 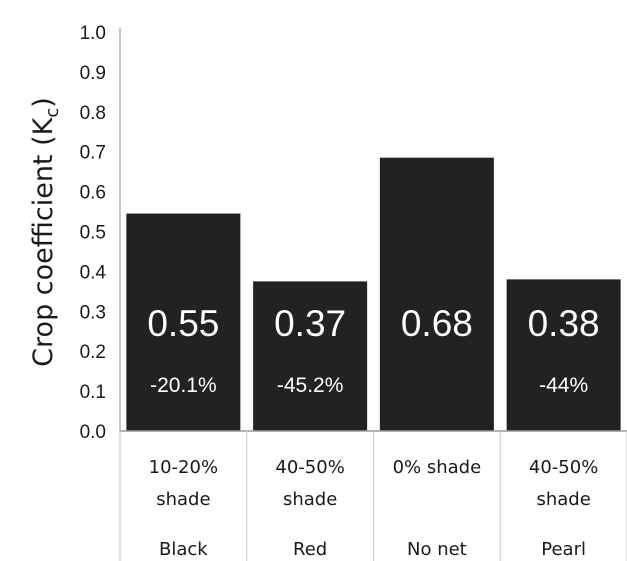 I want to click on y-tick-label: 0.9, so click(x=93, y=73).